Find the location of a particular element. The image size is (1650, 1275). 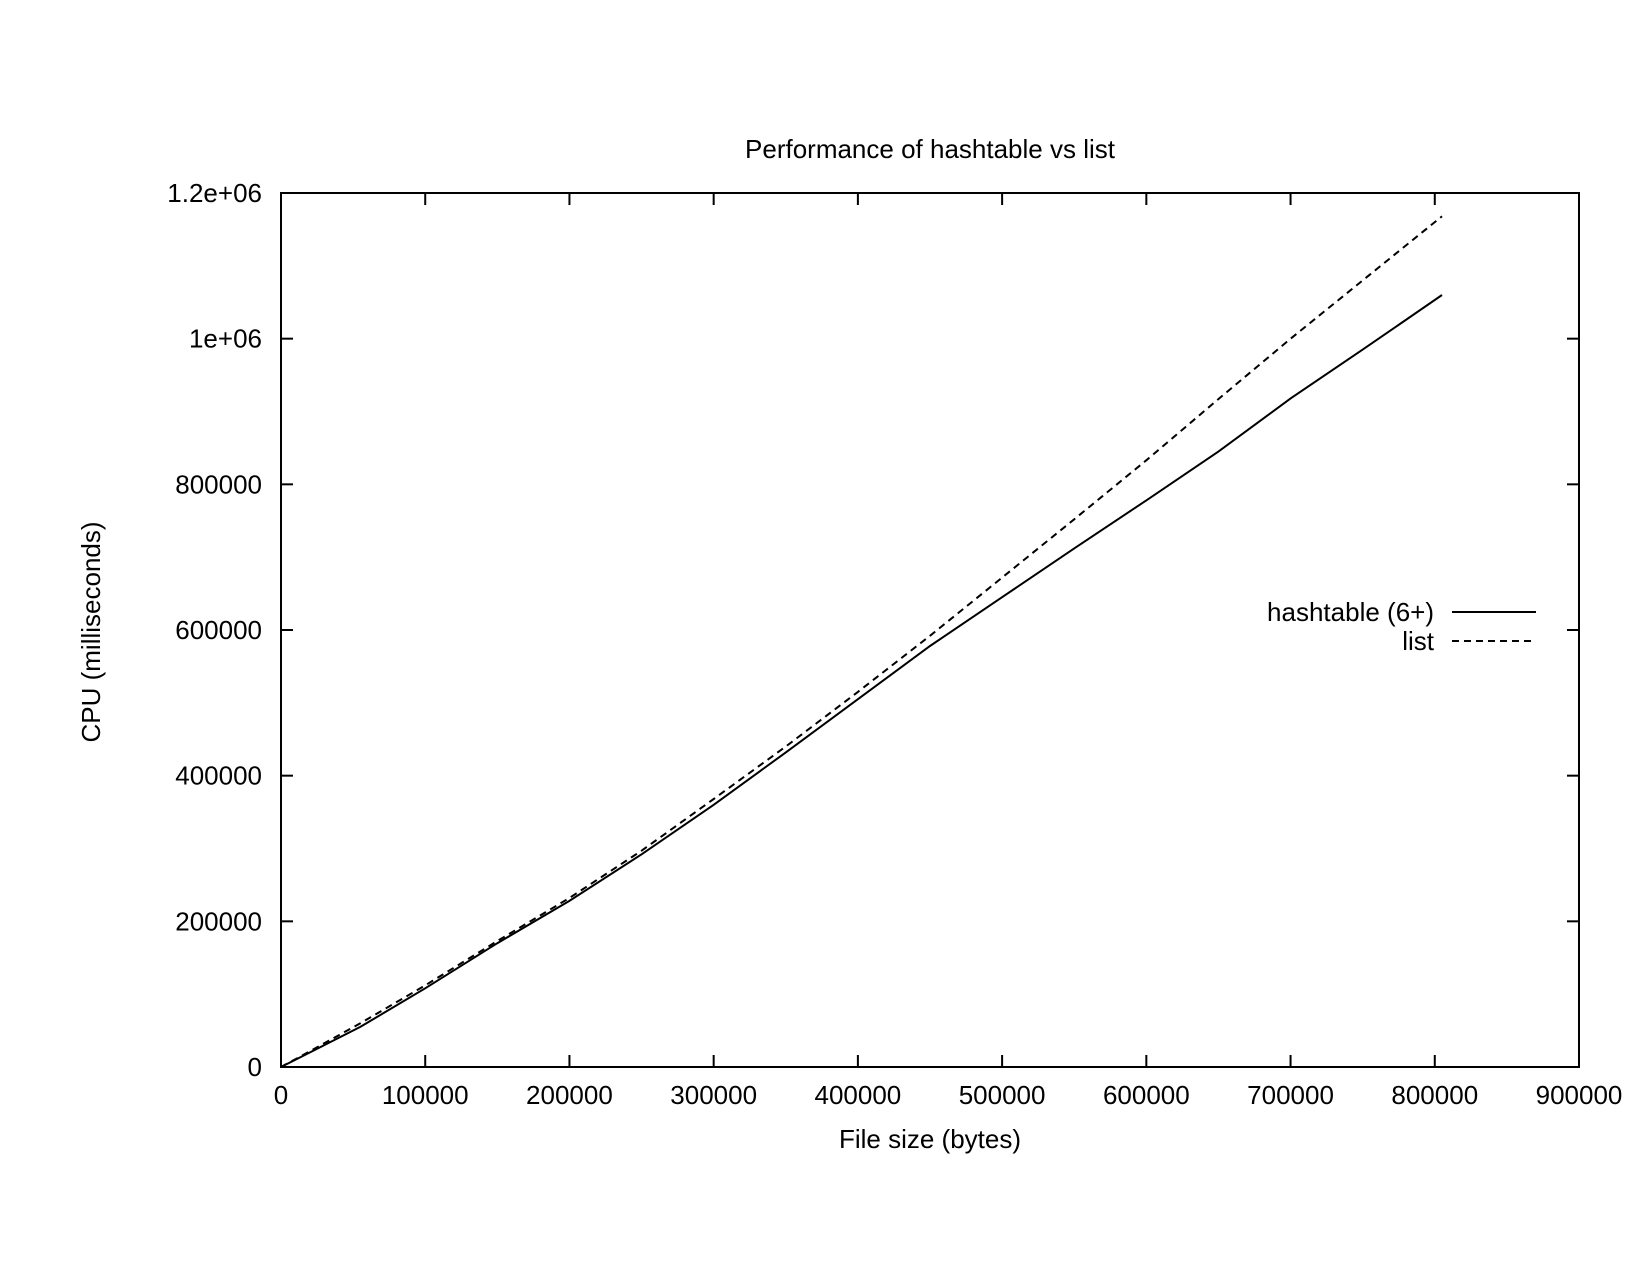

y-tick-label: 0 is located at coordinates (255, 1067).